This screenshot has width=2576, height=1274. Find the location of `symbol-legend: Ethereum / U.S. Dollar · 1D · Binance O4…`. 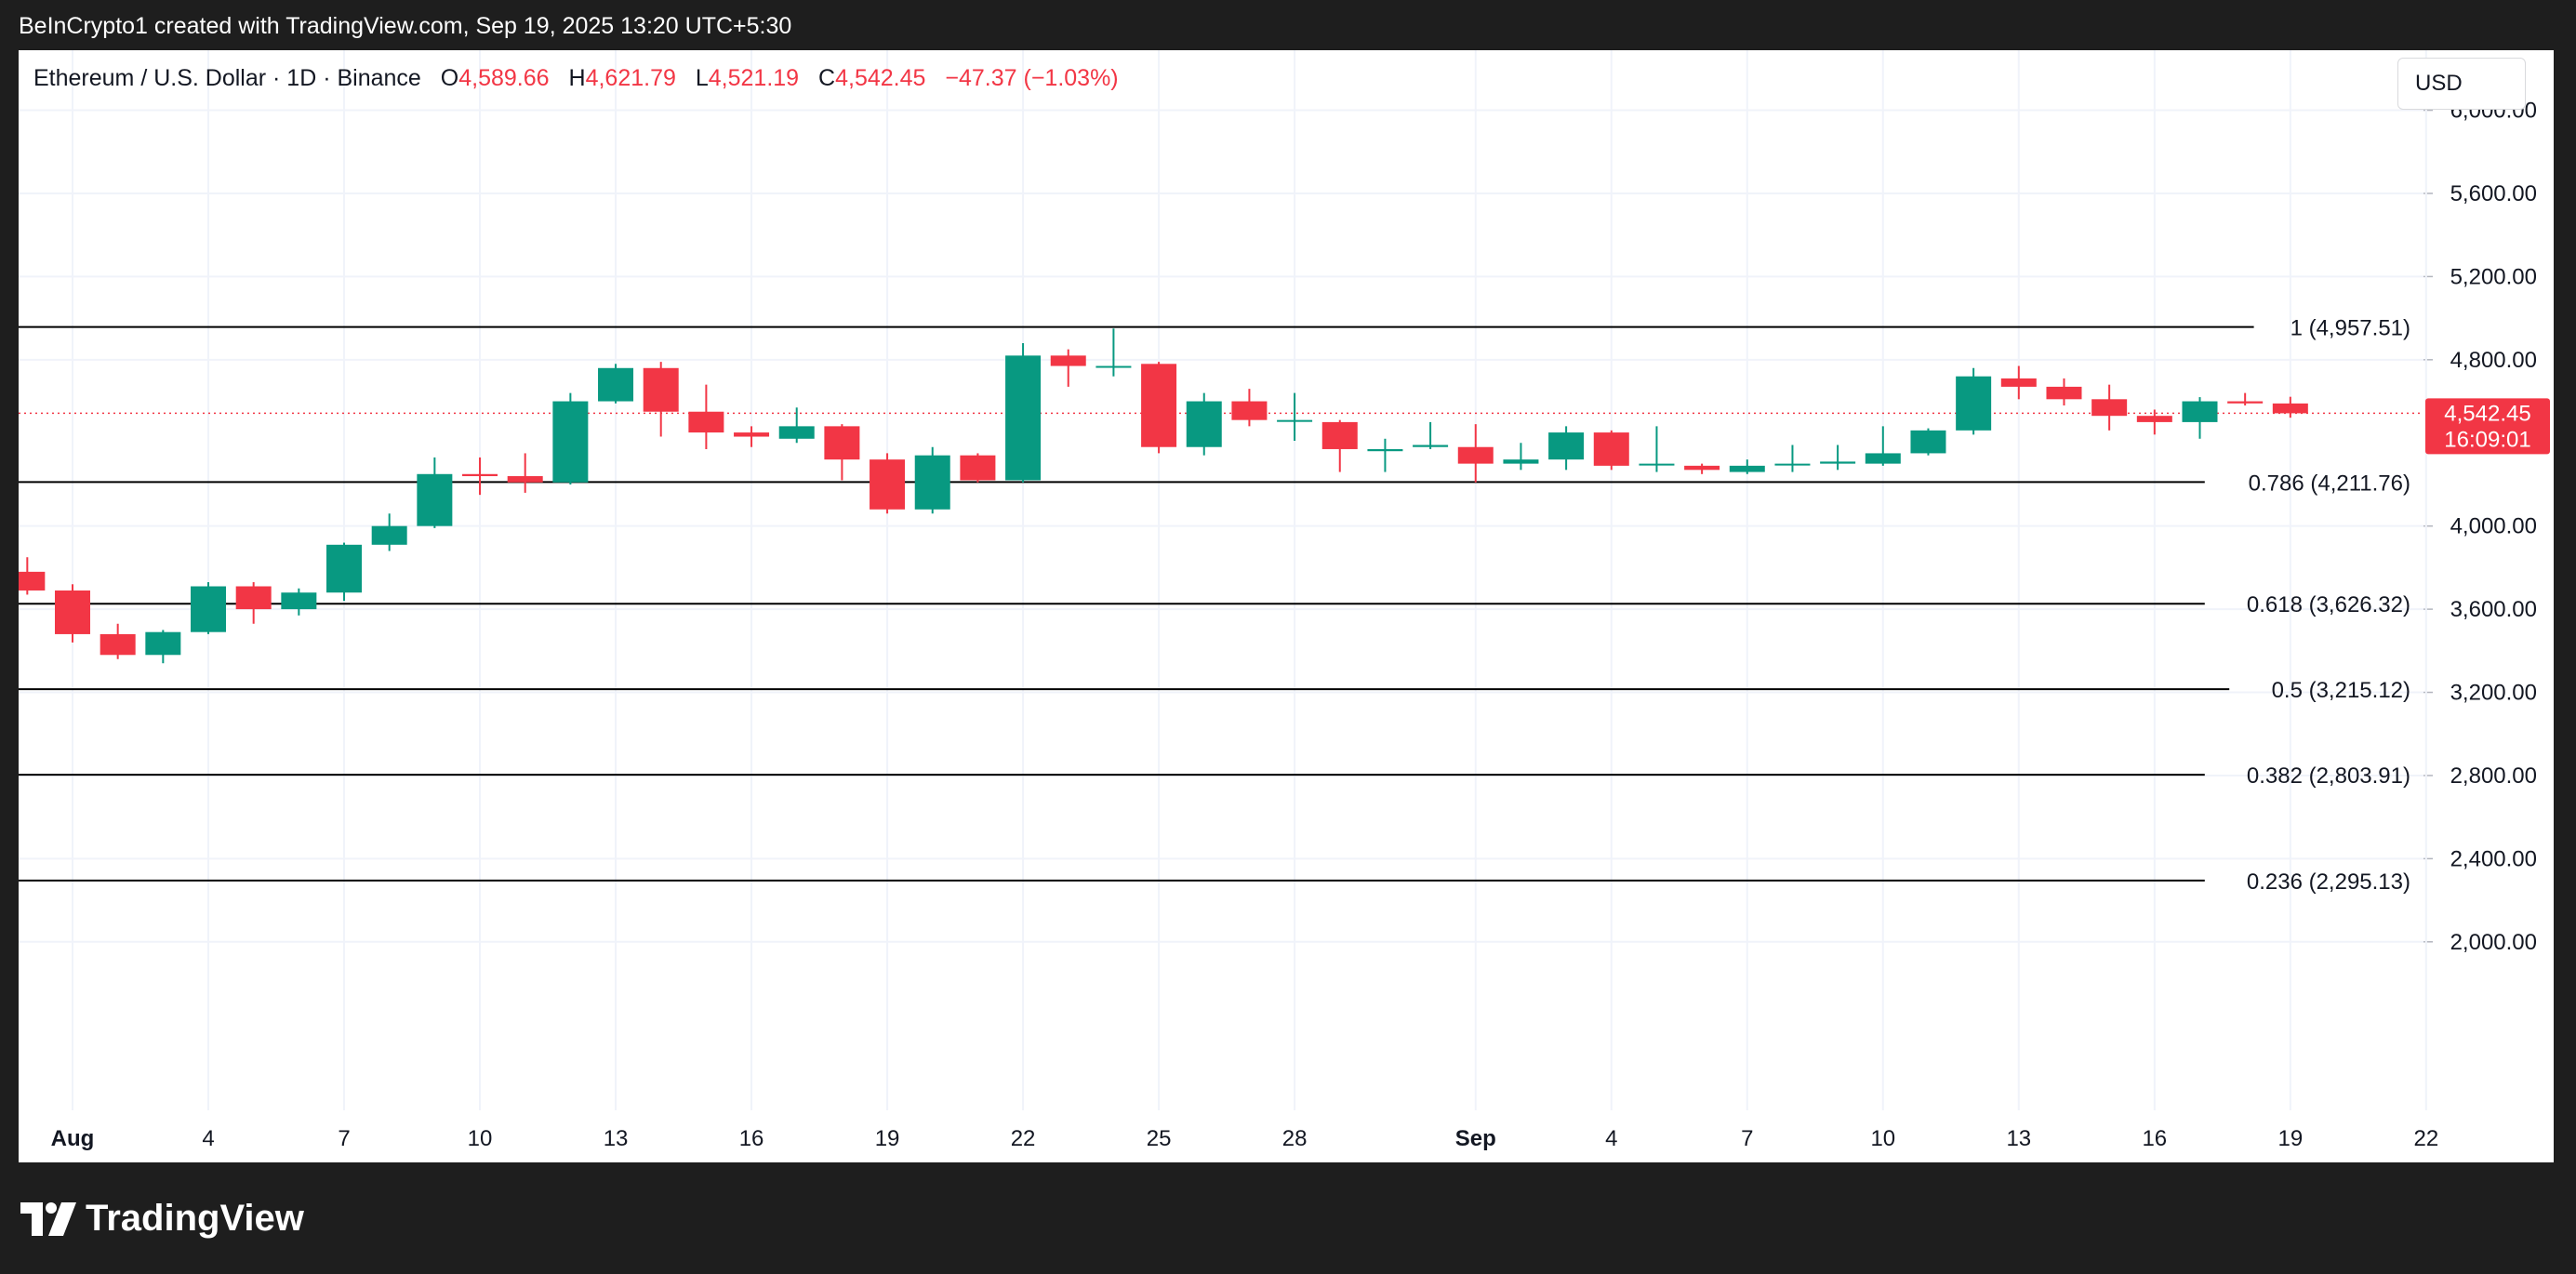

symbol-legend: Ethereum / U.S. Dollar · 1D · Binance O4… is located at coordinates (576, 78).